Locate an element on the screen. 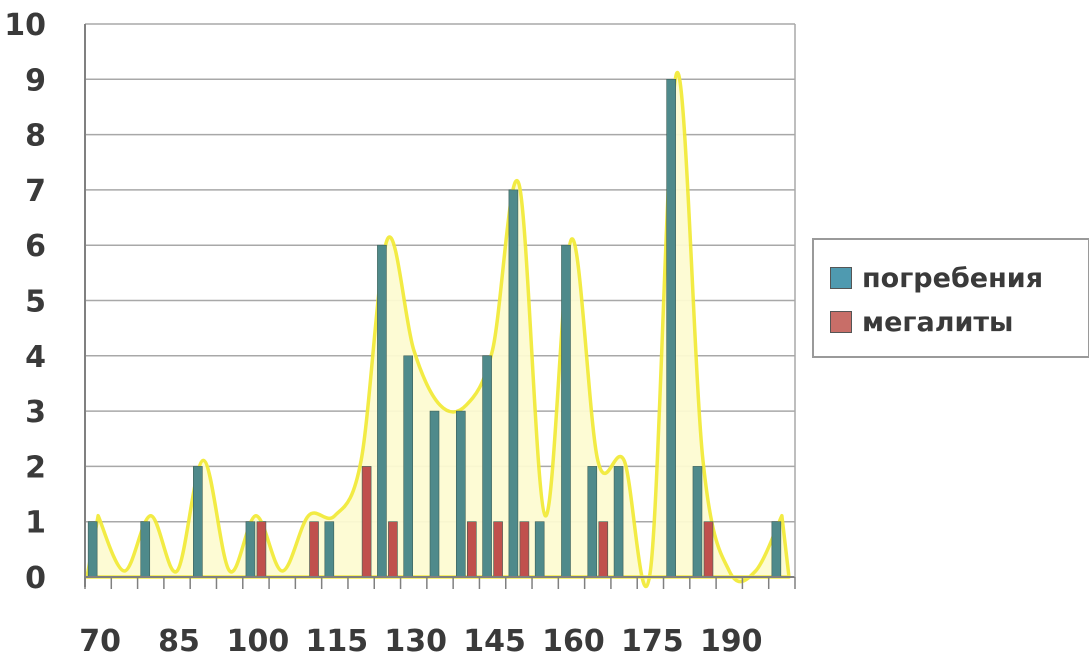 This screenshot has height=664, width=1089. x-tick-label-160: 160 is located at coordinates (573, 641).